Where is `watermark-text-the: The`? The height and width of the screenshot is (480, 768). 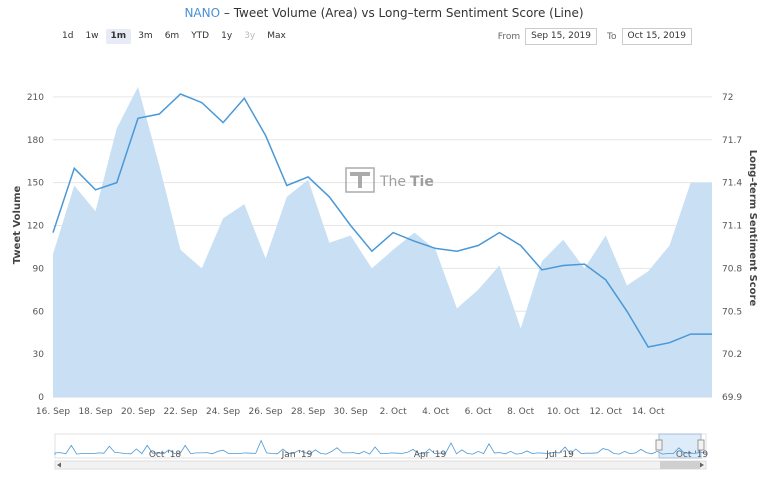
watermark-text-the: The is located at coordinates (392, 182).